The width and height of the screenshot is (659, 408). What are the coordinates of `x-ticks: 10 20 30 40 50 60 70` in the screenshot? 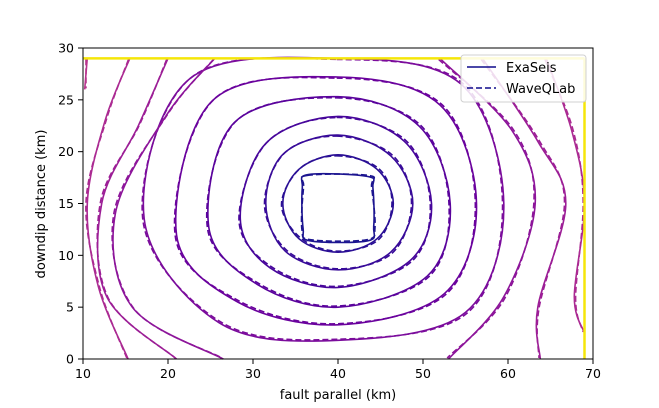 It's located at (338, 370).